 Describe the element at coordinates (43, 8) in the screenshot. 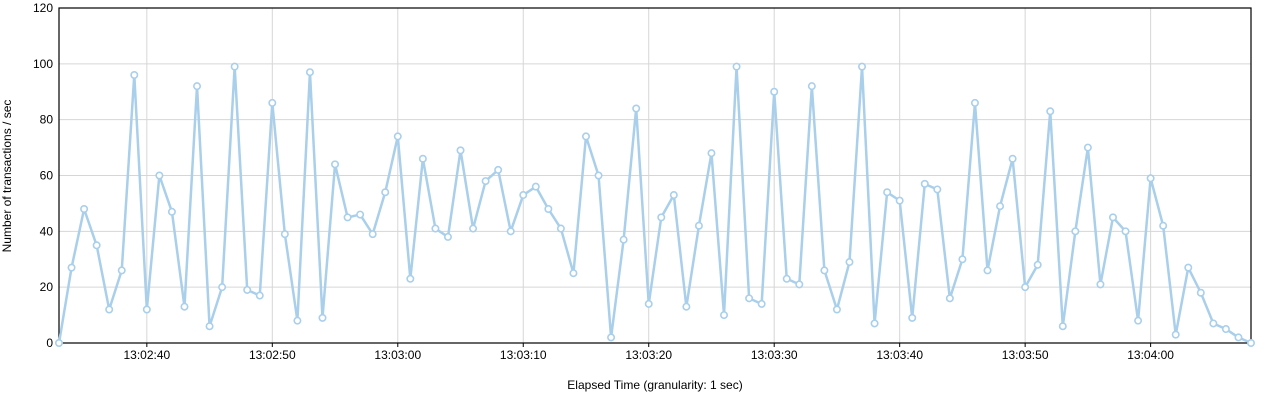

I see `y-tick-label: 120` at that location.